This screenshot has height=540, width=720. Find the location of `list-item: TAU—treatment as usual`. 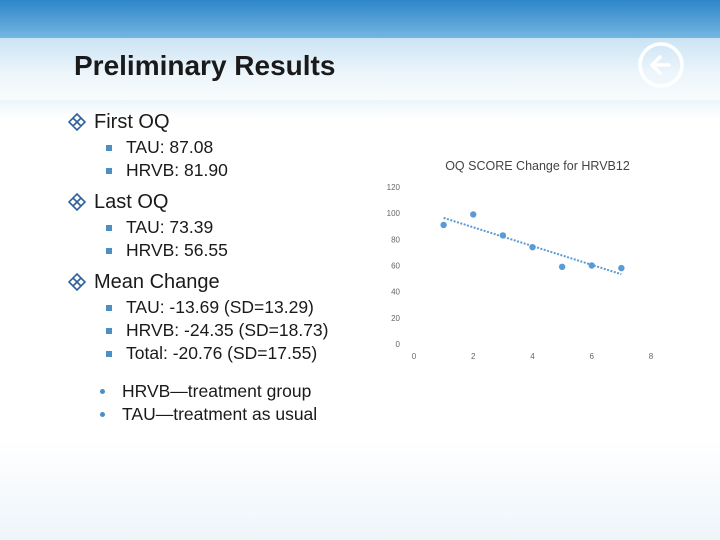

list-item: TAU—treatment as usual is located at coordinates (208, 414).